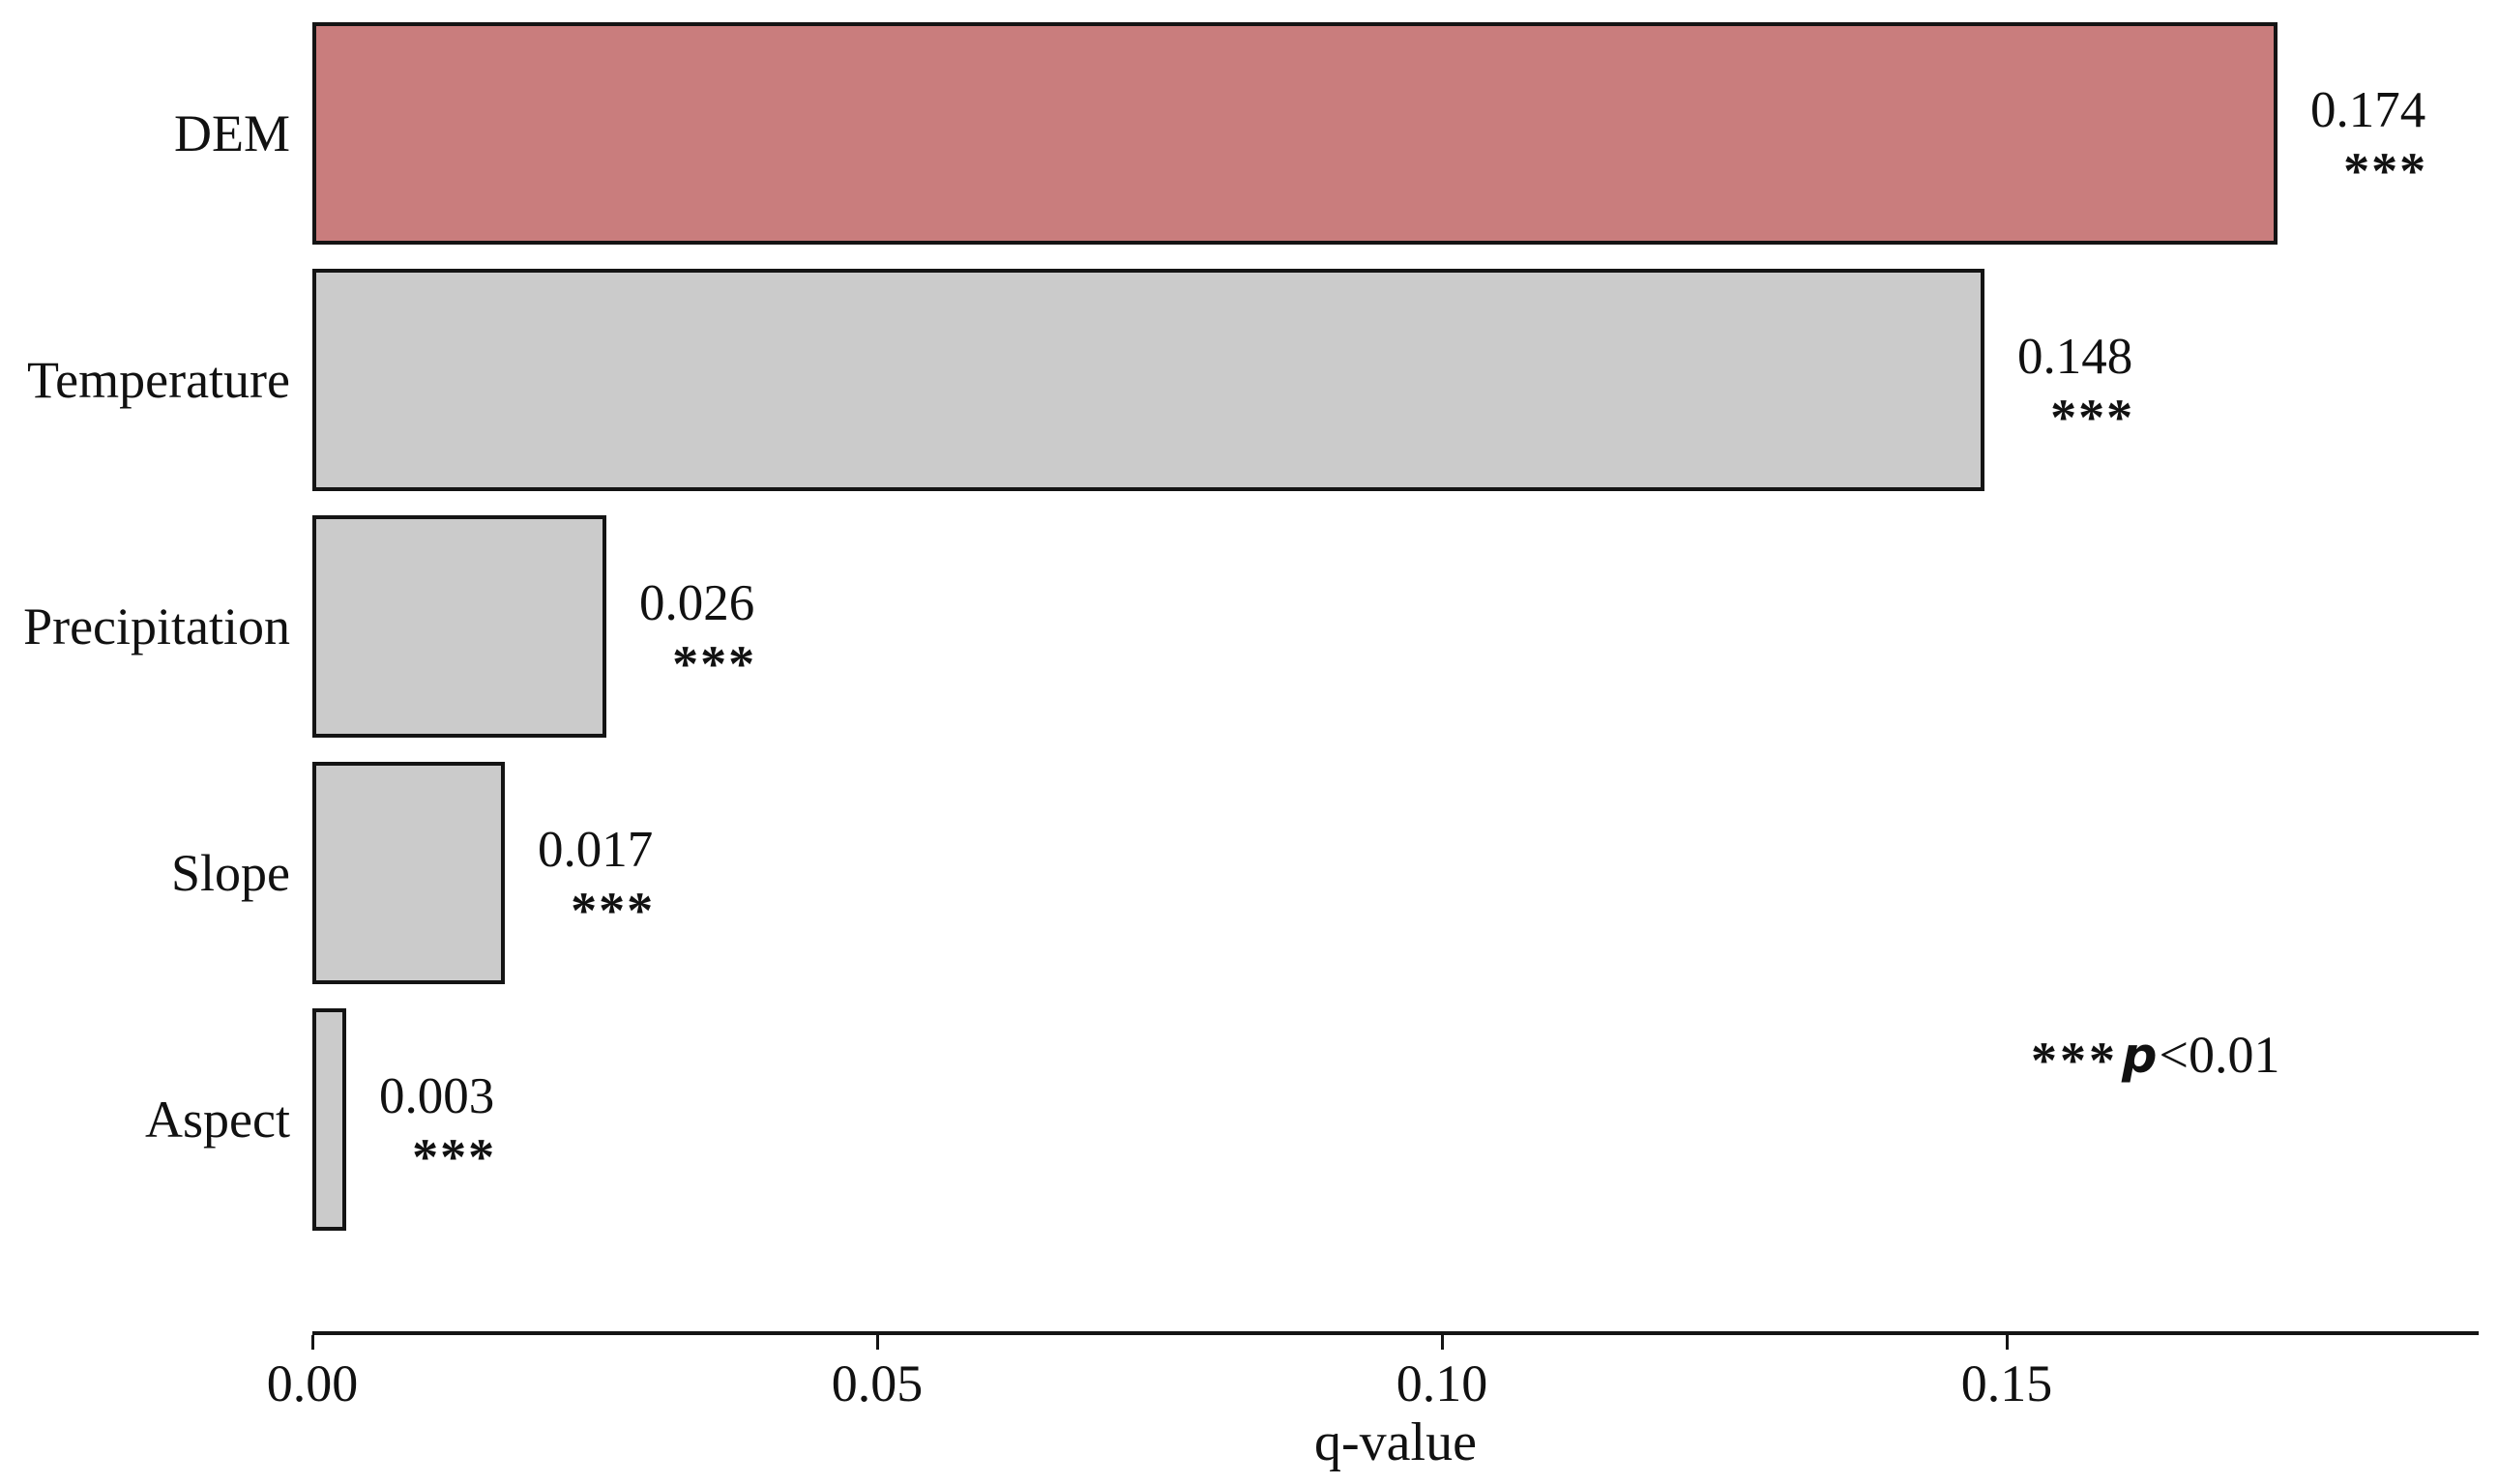 The width and height of the screenshot is (2498, 1484). What do you see at coordinates (596, 850) in the screenshot?
I see `value-text: 0.017` at bounding box center [596, 850].